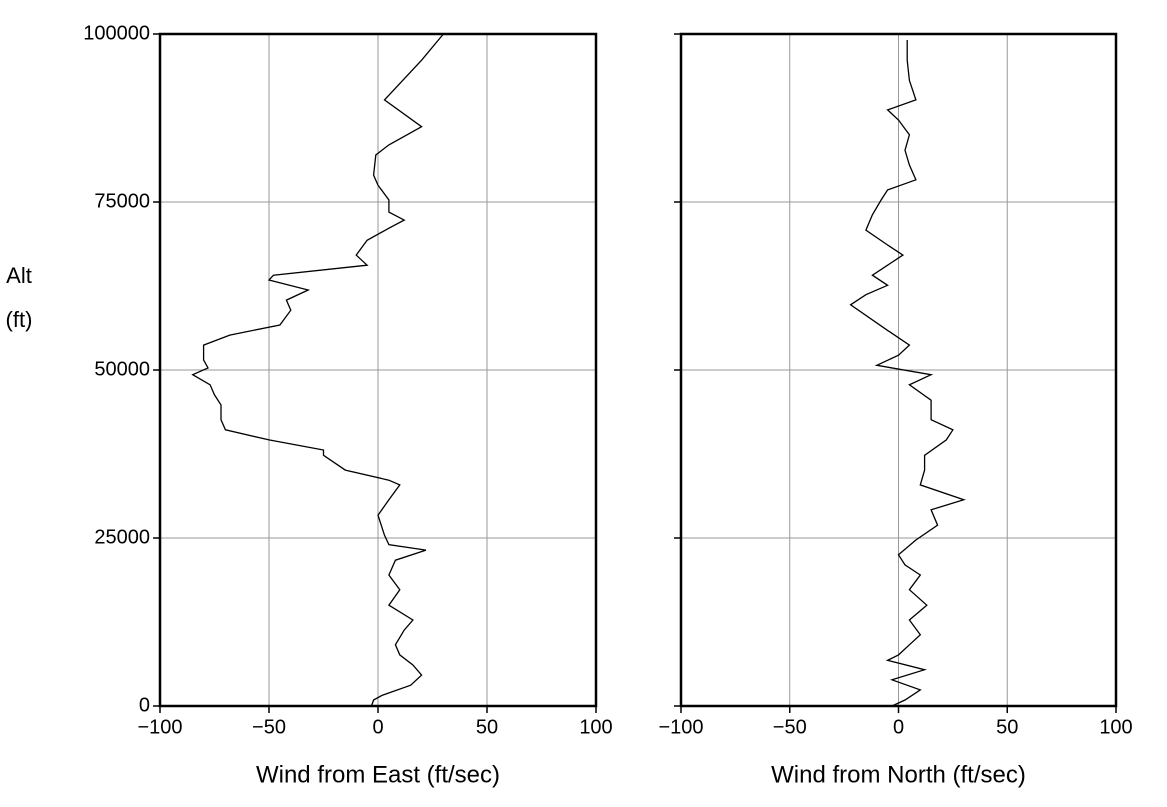 The width and height of the screenshot is (1167, 807). Describe the element at coordinates (116, 33) in the screenshot. I see `y-tick-label: 100000` at that location.